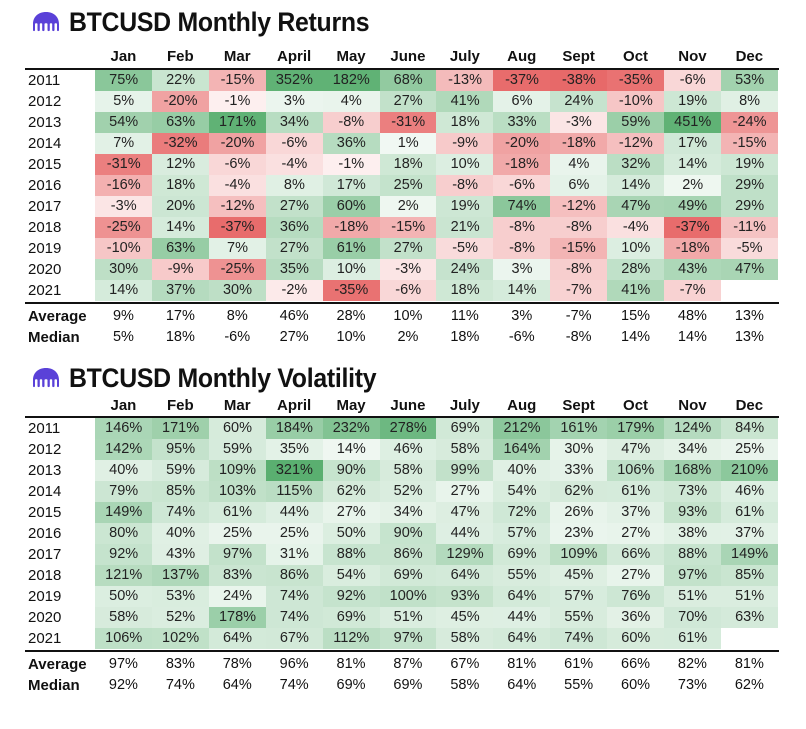 This screenshot has height=729, width=806. I want to click on row-year-label: 2014, so click(45, 143).